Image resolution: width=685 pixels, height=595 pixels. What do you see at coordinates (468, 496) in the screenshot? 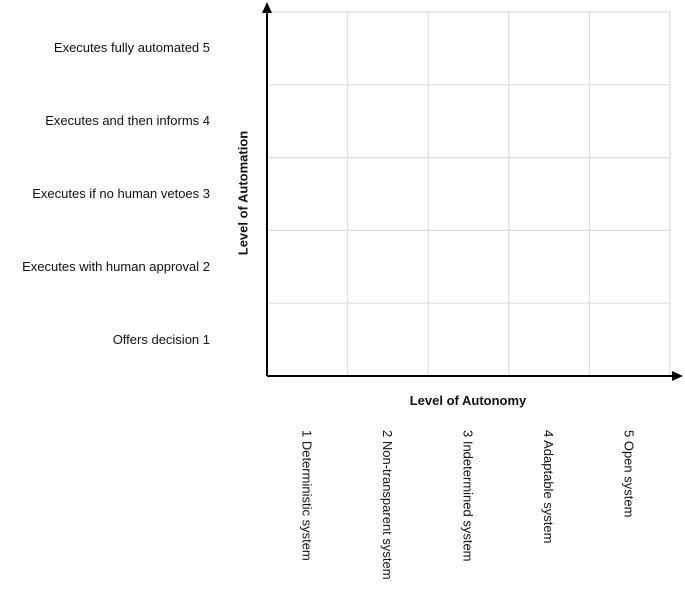
I see `x-category-label: 3 Indetermined system` at bounding box center [468, 496].